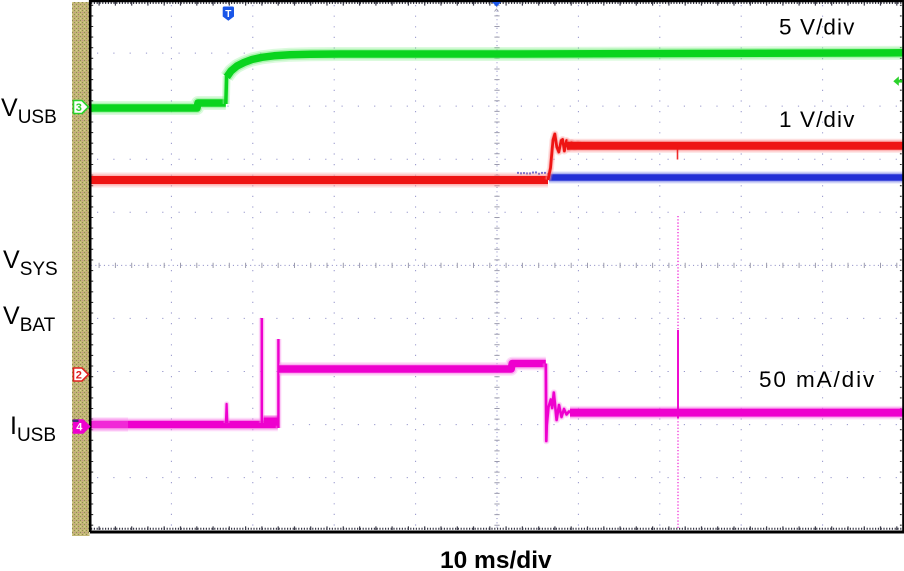 This screenshot has width=904, height=571. Describe the element at coordinates (817, 27) in the screenshot. I see `svg-text: 5 V/div` at that location.